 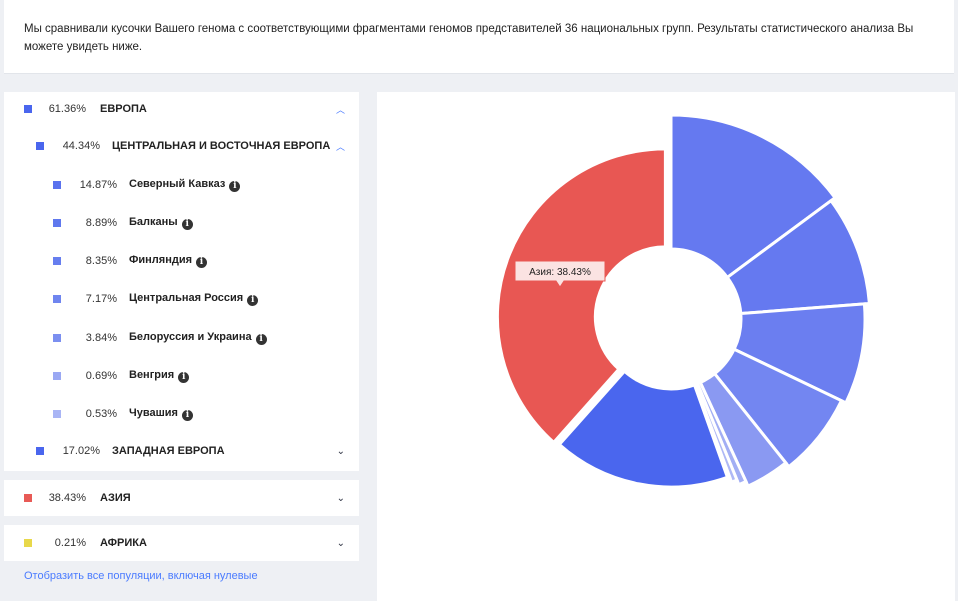 I want to click on population-row: 0.69% Венгрия i, so click(x=181, y=376).